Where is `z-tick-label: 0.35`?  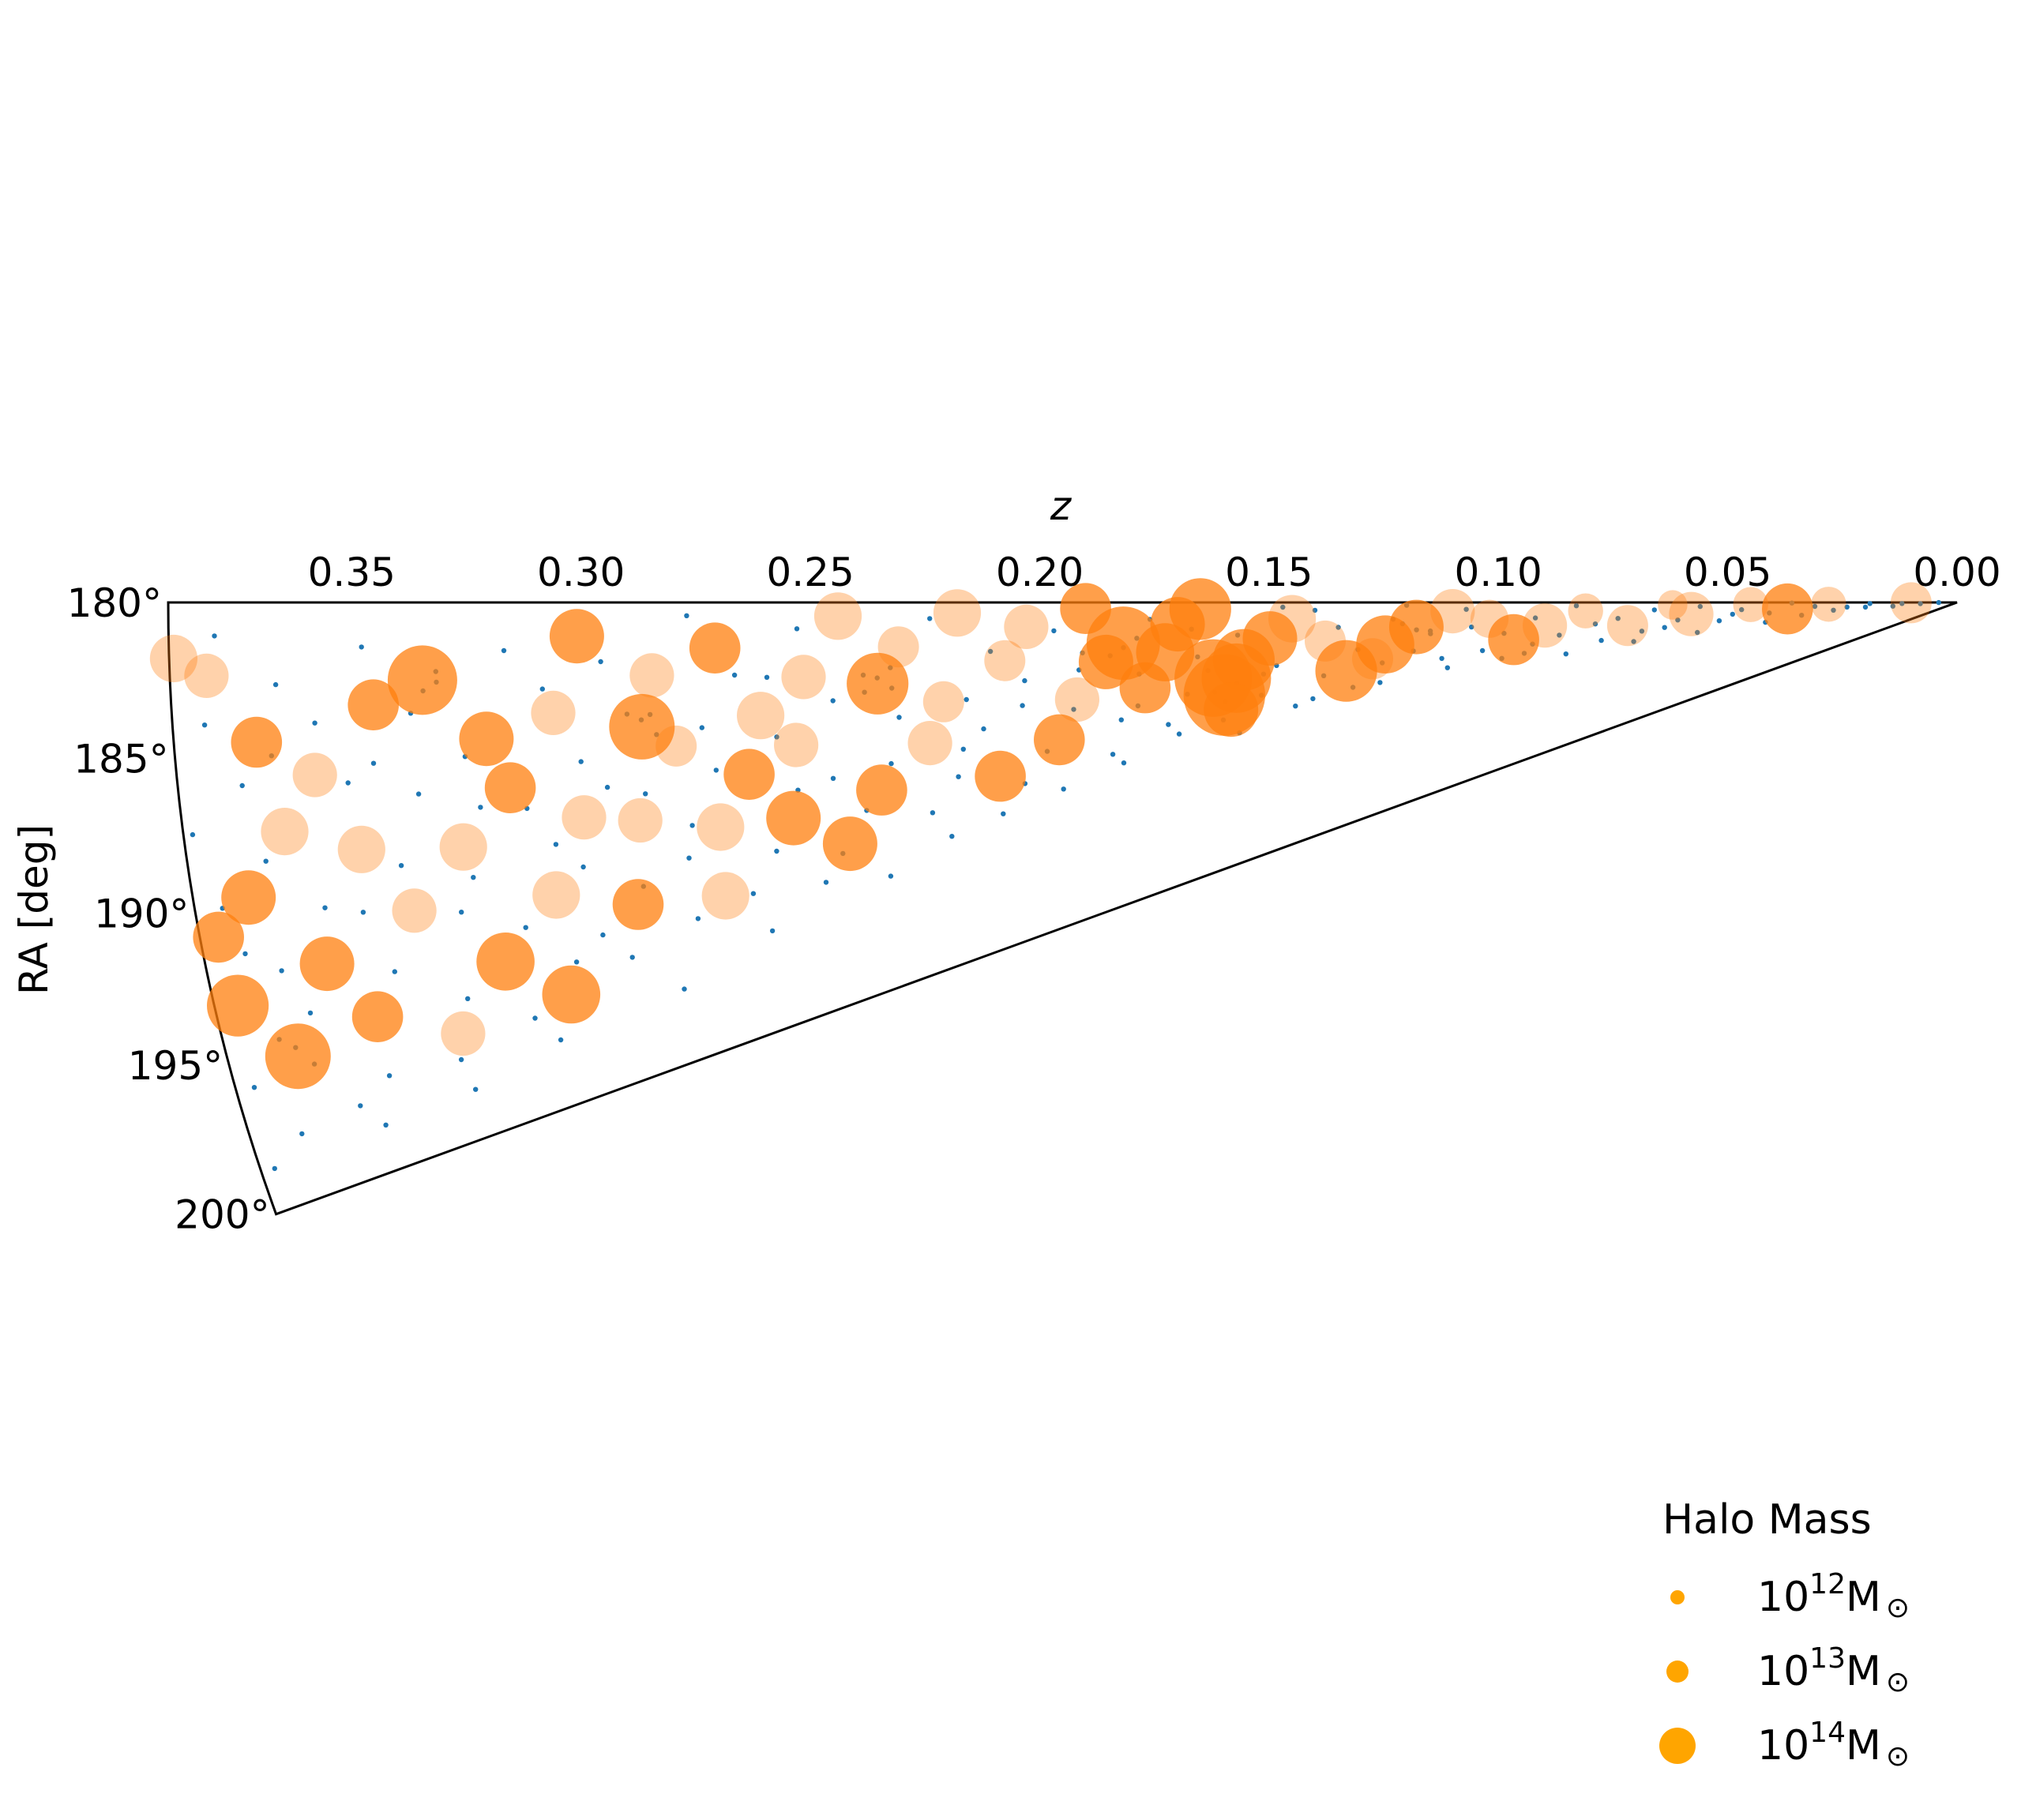
z-tick-label: 0.35 is located at coordinates (352, 572).